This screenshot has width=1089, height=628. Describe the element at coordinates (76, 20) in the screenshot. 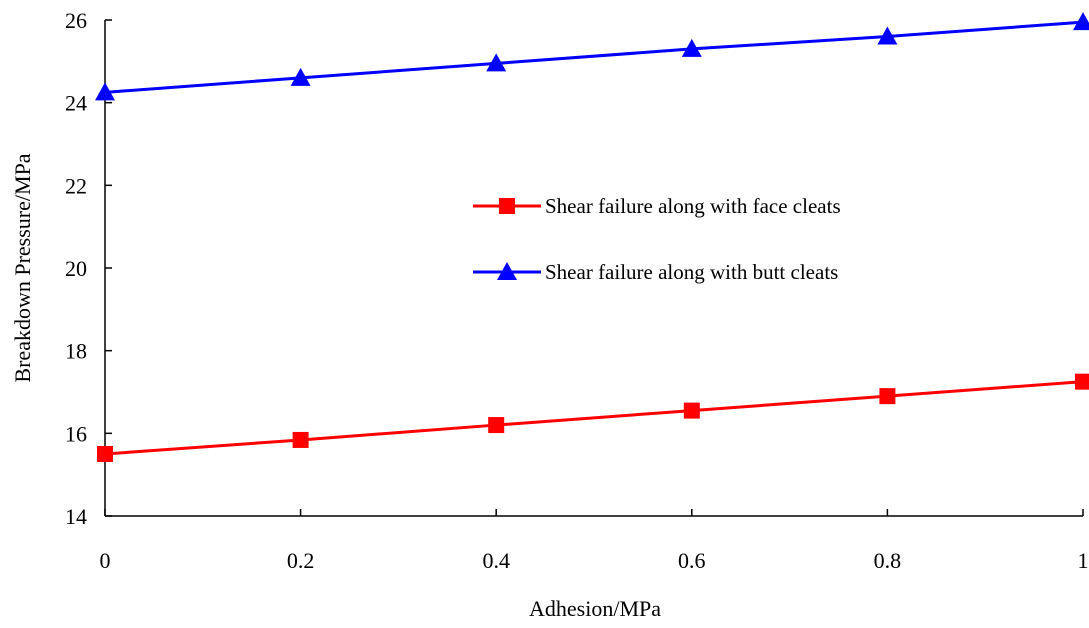

I see `y-tick-label: 26` at that location.